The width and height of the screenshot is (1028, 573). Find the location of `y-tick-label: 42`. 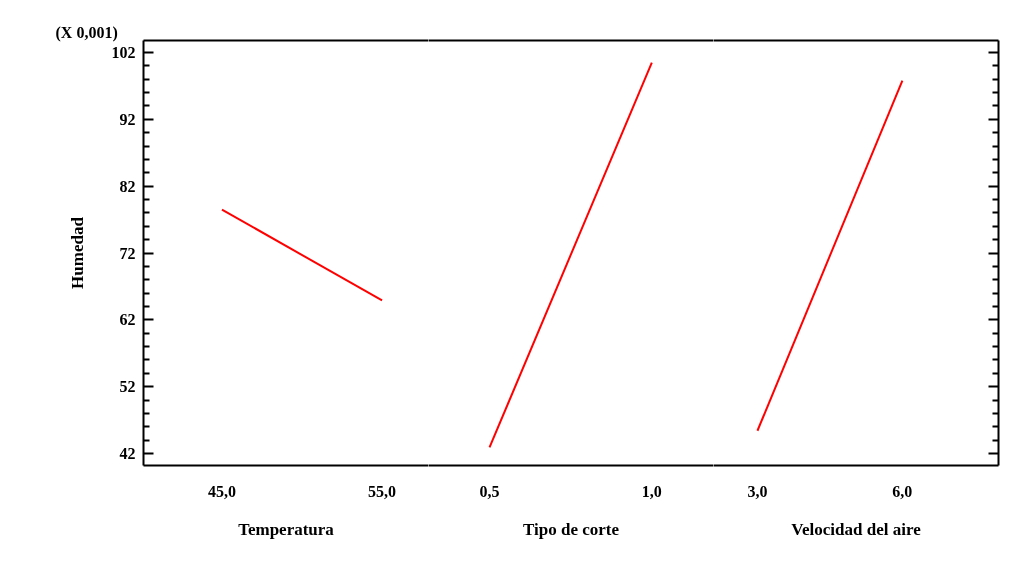

y-tick-label: 42 is located at coordinates (127, 453).